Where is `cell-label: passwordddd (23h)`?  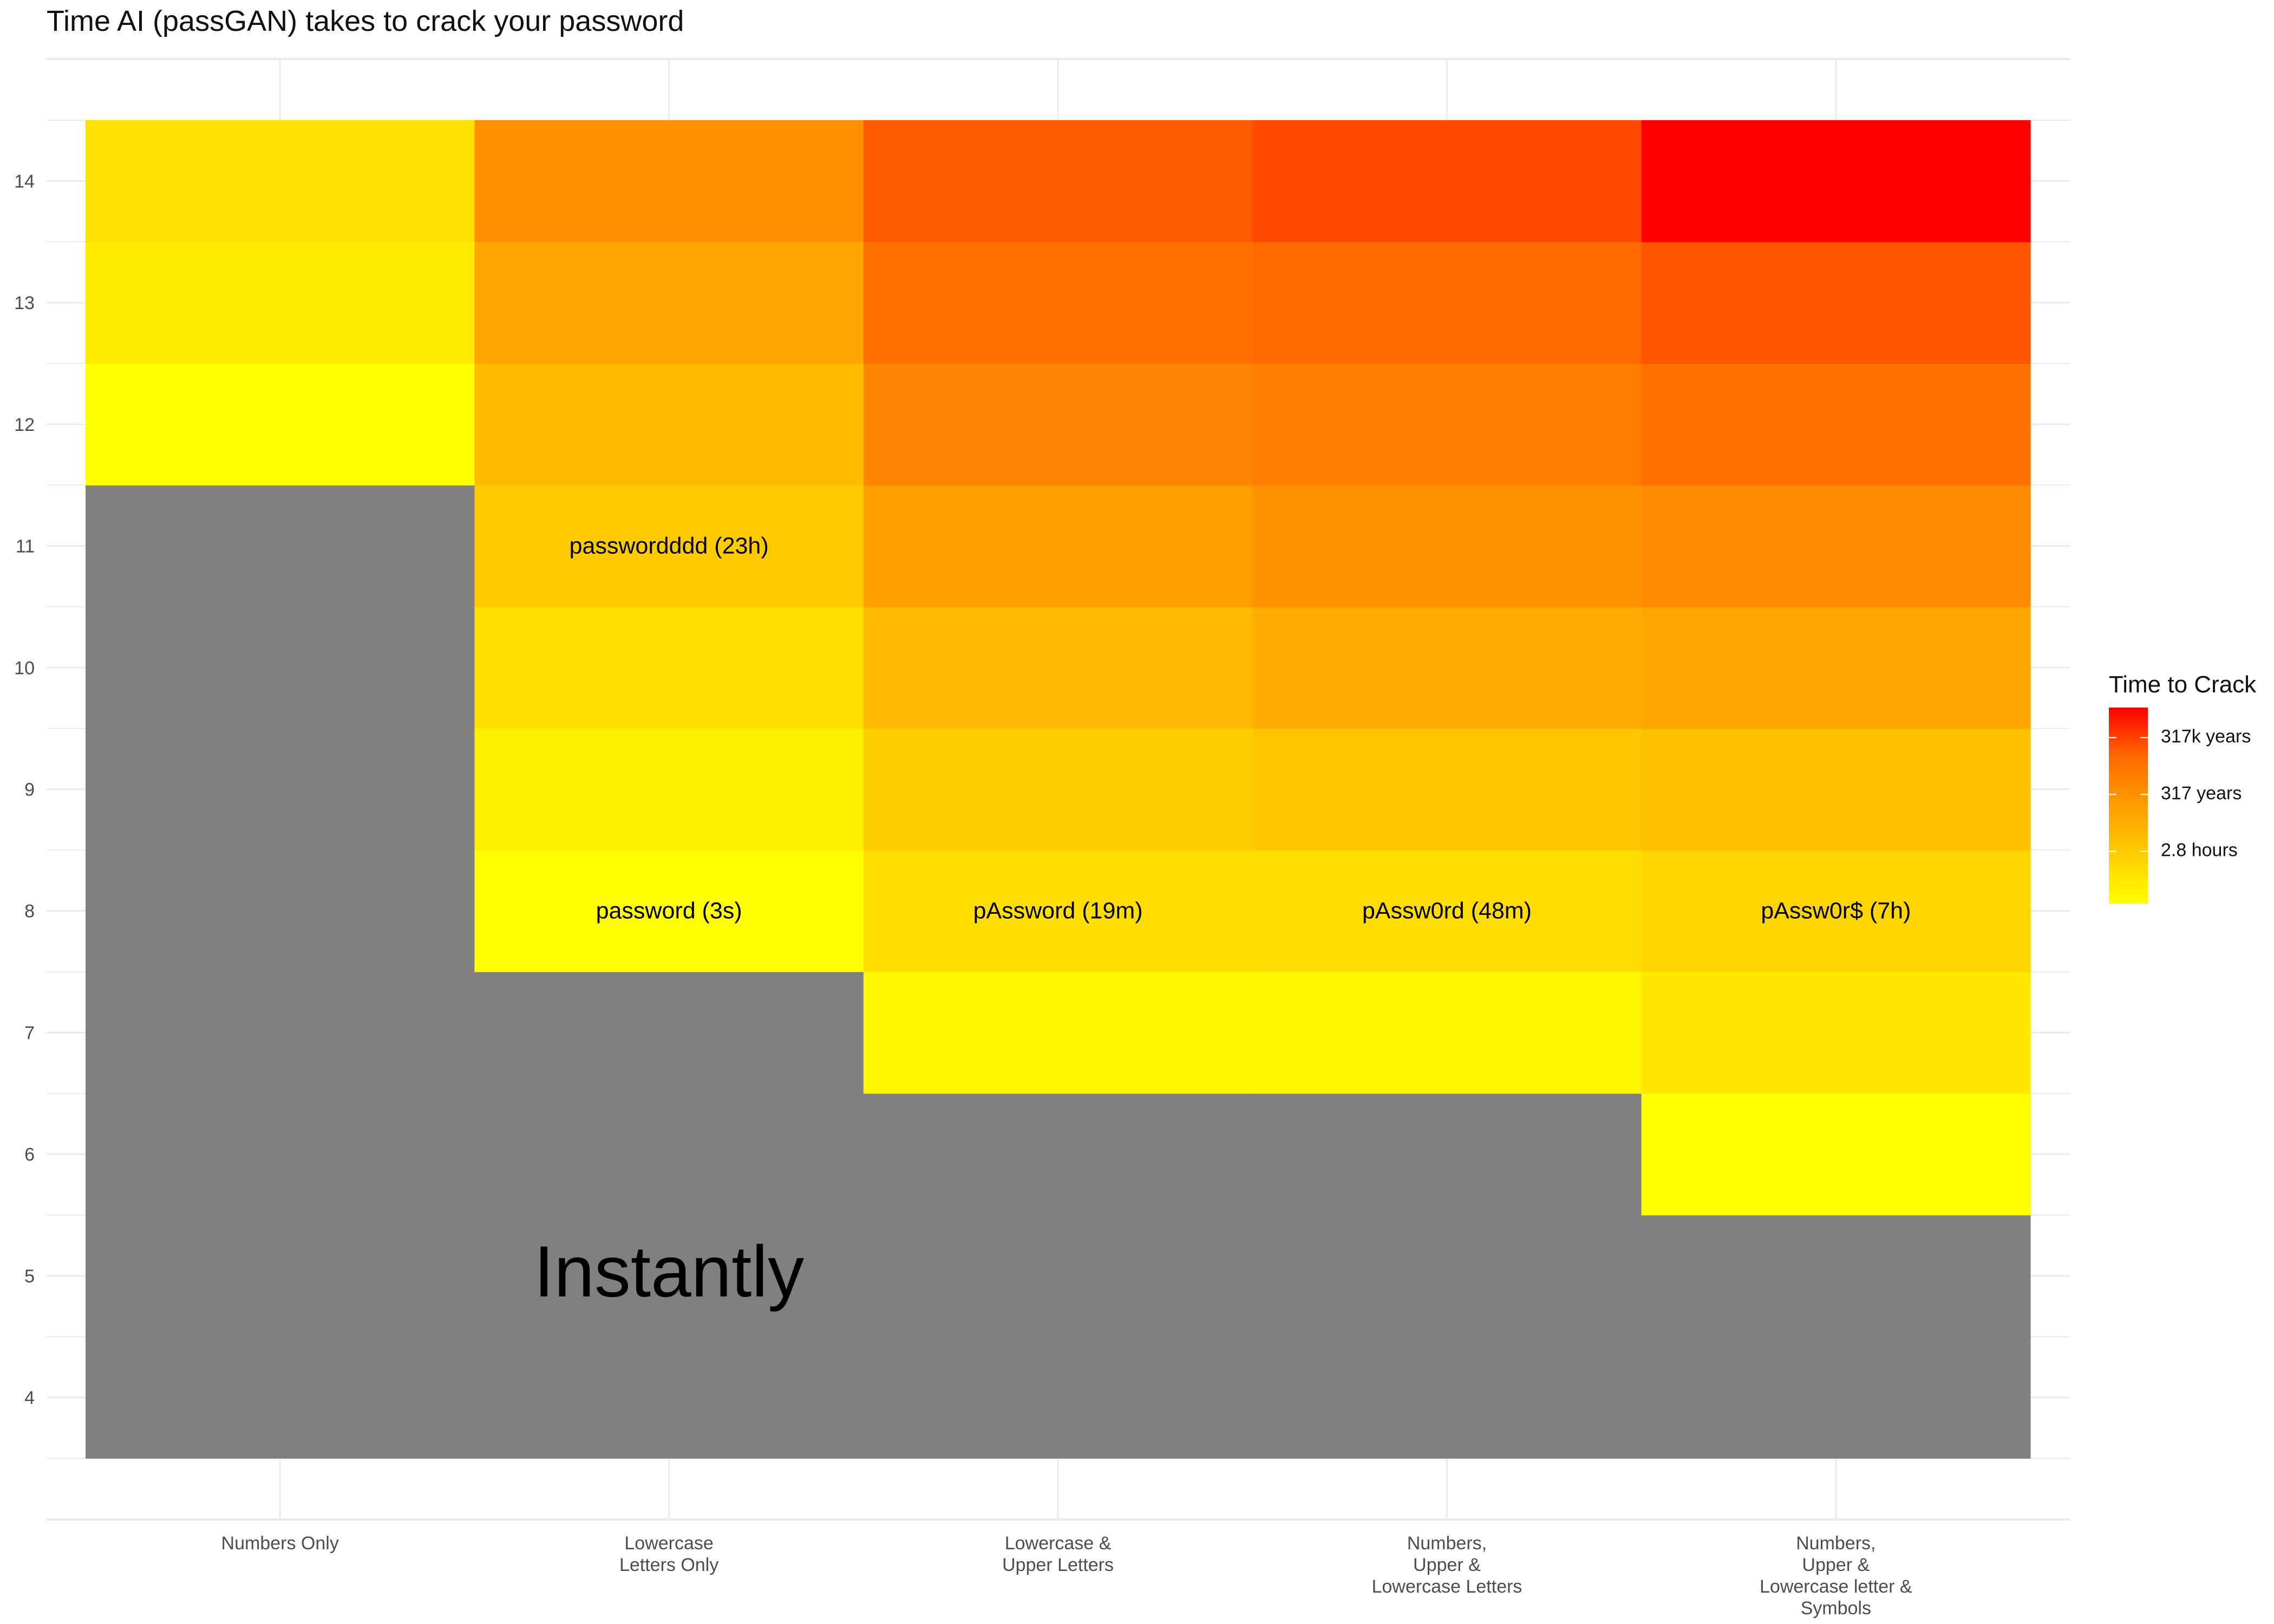 cell-label: passwordddd (23h) is located at coordinates (670, 546).